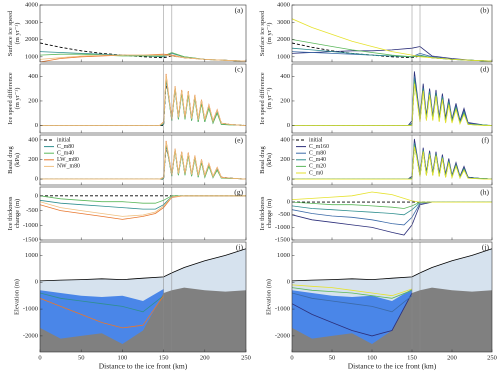 Image resolution: width=500 pixels, height=373 pixels. What do you see at coordinates (33, 100) in the screenshot?
I see `y-tick-label: 200` at bounding box center [33, 100].